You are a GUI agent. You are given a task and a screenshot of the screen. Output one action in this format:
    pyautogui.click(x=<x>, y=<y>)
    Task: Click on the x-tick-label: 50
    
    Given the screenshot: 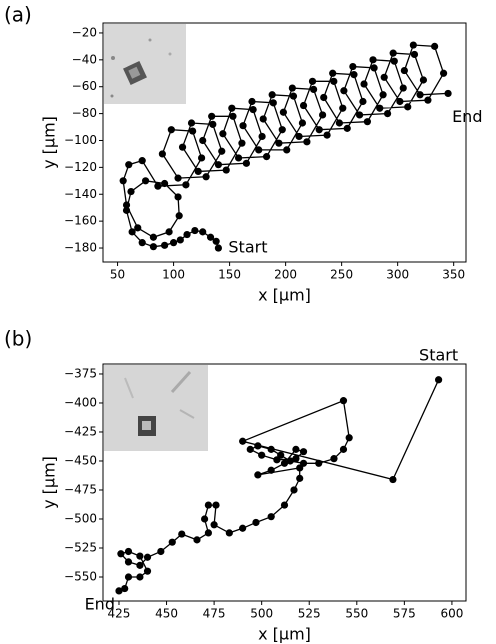 What is the action you would take?
    pyautogui.click(x=117, y=275)
    